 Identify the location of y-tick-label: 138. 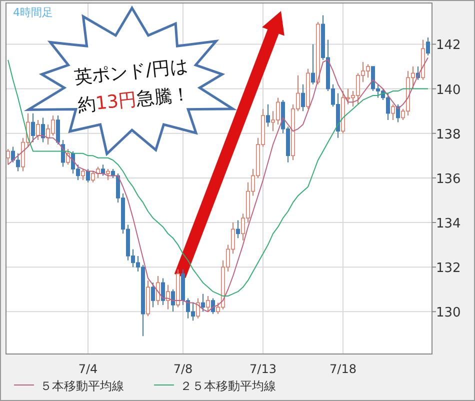
(448, 134).